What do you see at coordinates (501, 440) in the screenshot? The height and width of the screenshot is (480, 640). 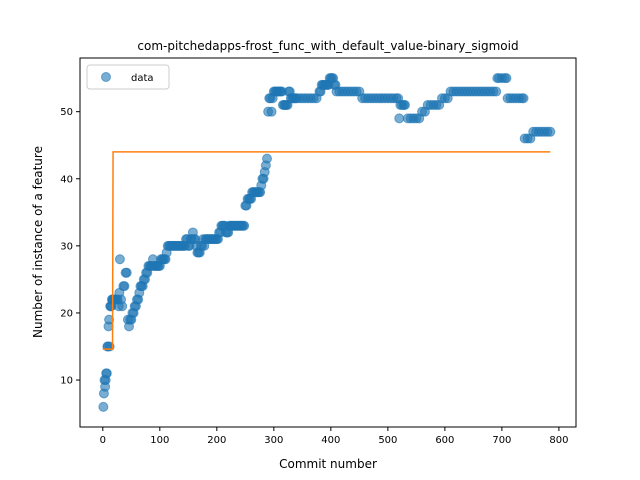 I see `x-tick-label: 700` at bounding box center [501, 440].